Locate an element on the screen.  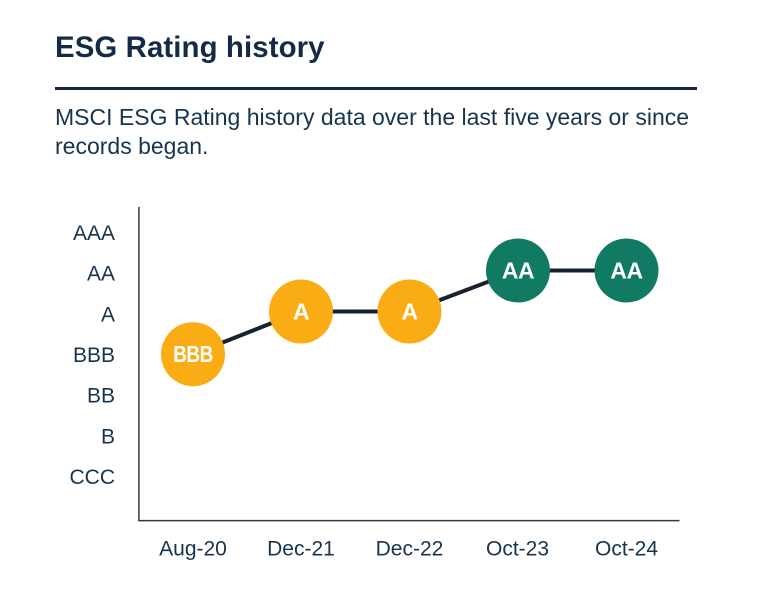
svg-text: Oct-24 is located at coordinates (626, 549).